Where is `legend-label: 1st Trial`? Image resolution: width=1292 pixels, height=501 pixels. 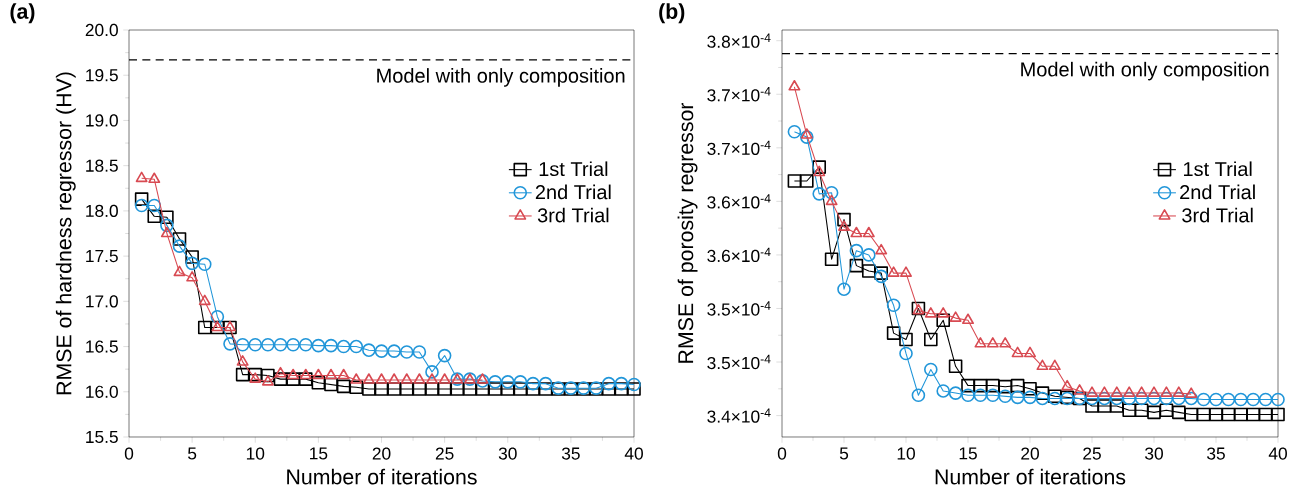
legend-label: 1st Trial is located at coordinates (1217, 169).